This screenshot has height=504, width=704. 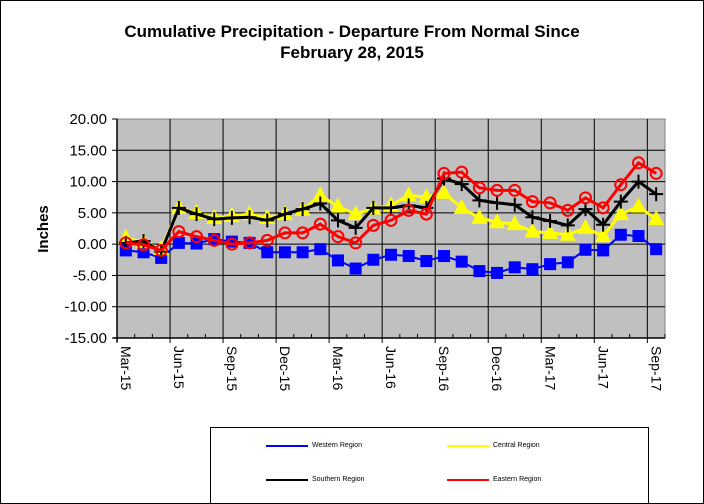 What do you see at coordinates (285, 368) in the screenshot?
I see `x-tick-label: Dec-15` at bounding box center [285, 368].